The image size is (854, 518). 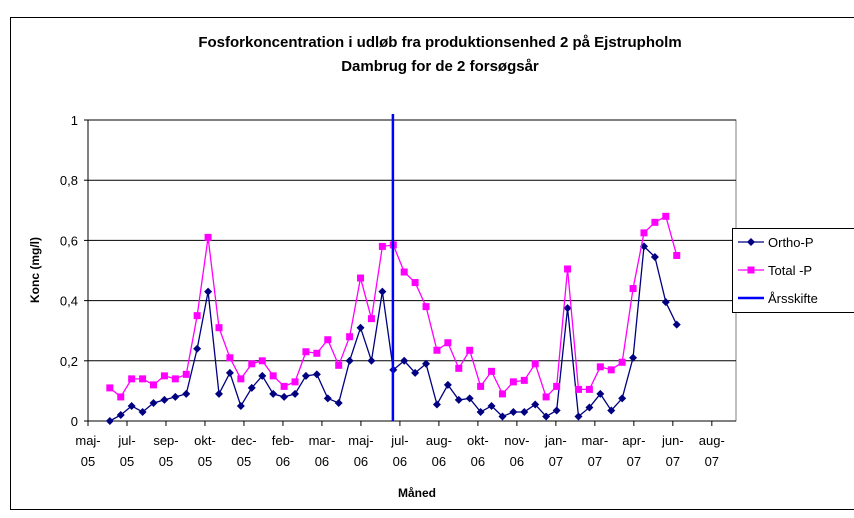 I want to click on x-tick-label: apr-07, so click(x=633, y=451).